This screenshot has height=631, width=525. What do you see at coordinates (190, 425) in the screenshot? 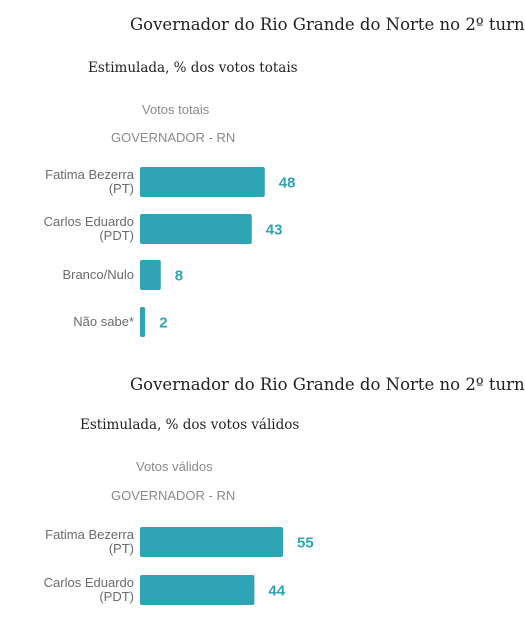
I see `chart-2-subtitle: Estimulada, % dos votos válidos` at bounding box center [190, 425].